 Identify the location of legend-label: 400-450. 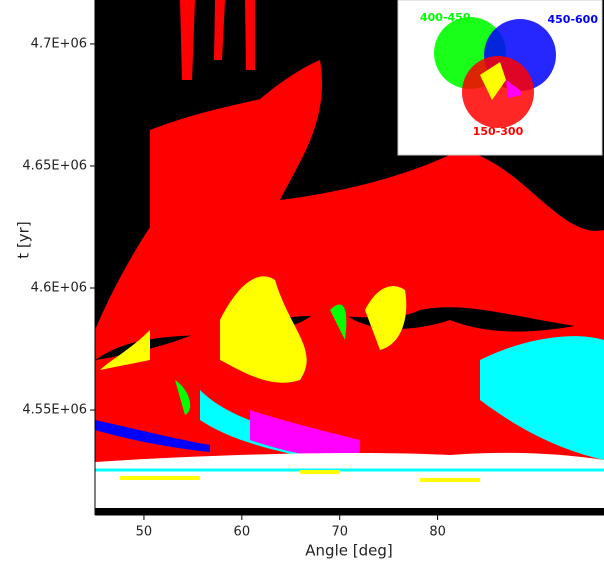
(445, 17).